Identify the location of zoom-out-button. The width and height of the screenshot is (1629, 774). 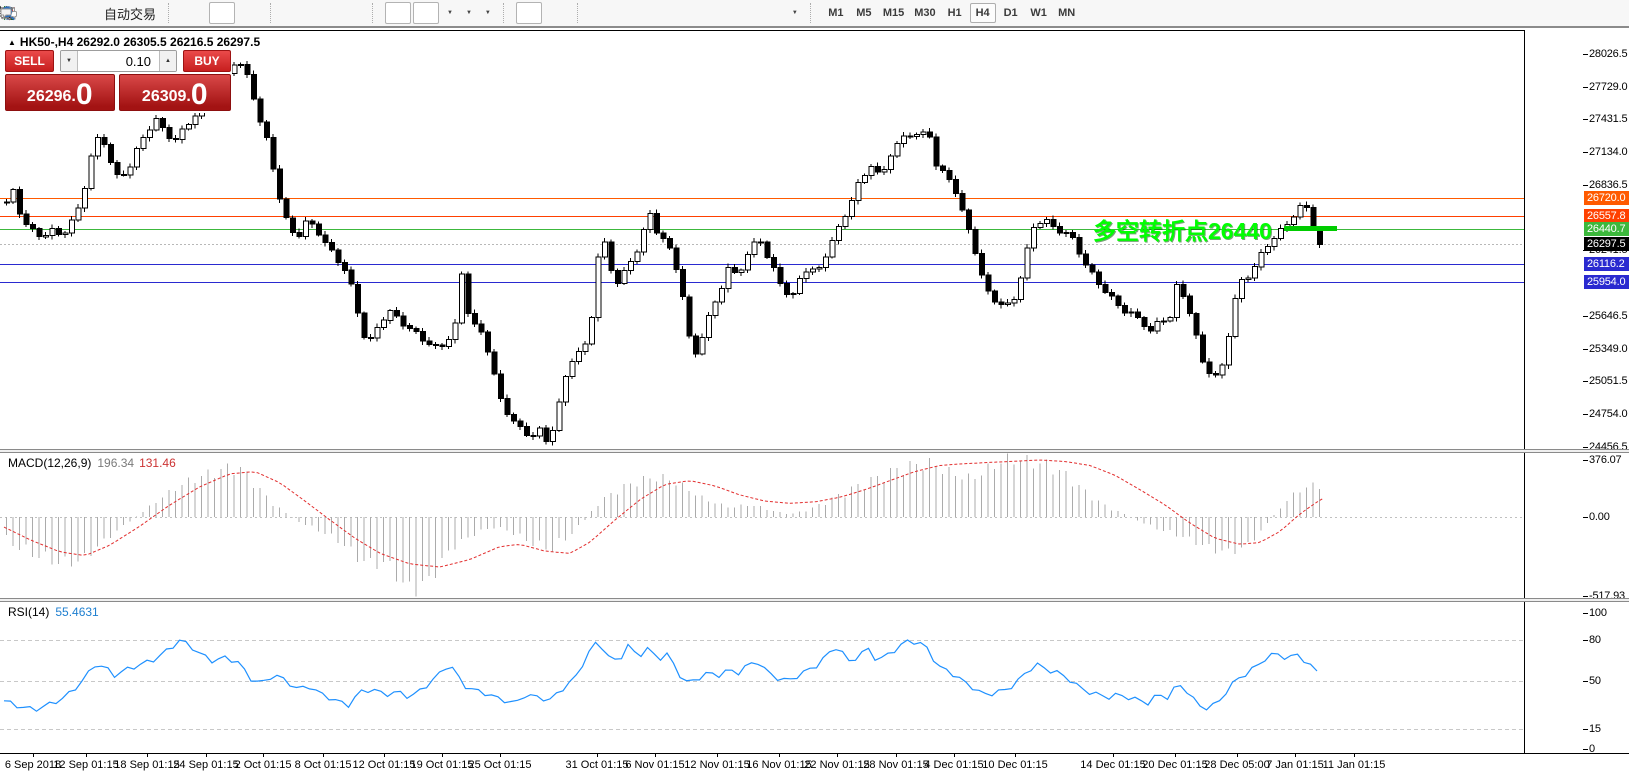
(169, 13).